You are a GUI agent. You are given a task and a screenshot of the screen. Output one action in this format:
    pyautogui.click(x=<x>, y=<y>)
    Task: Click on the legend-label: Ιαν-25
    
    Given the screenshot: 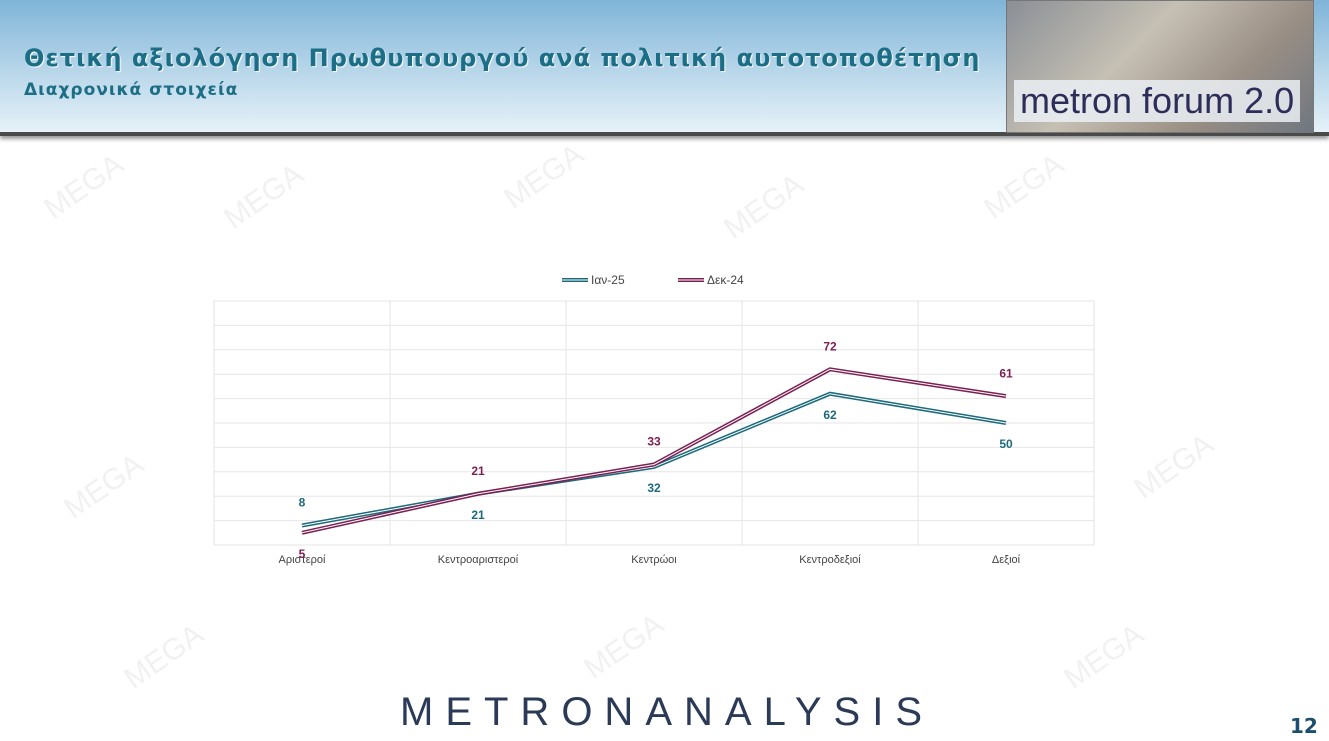 What is the action you would take?
    pyautogui.click(x=608, y=280)
    